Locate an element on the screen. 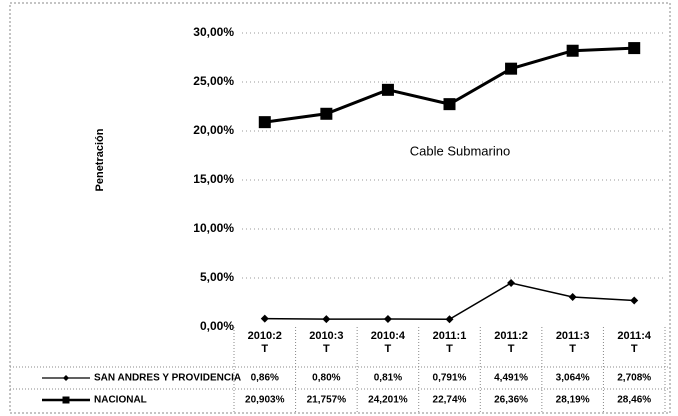  value-label: 0,81% is located at coordinates (388, 378).